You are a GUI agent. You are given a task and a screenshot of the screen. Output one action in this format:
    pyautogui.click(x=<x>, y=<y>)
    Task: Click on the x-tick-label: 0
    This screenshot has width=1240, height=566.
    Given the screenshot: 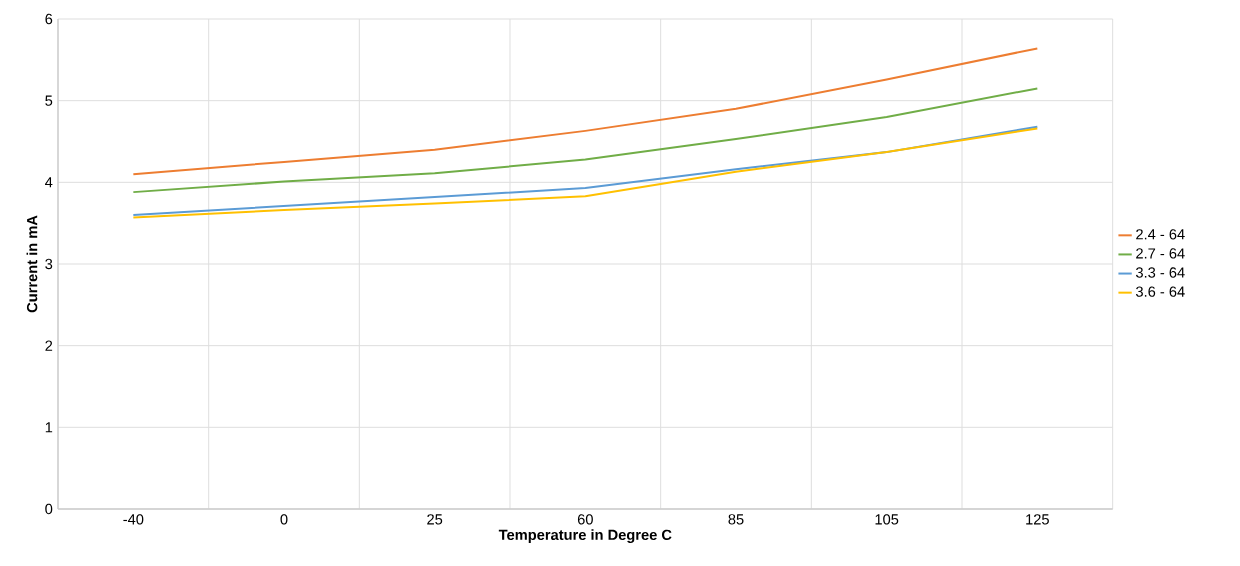 What is the action you would take?
    pyautogui.click(x=284, y=519)
    